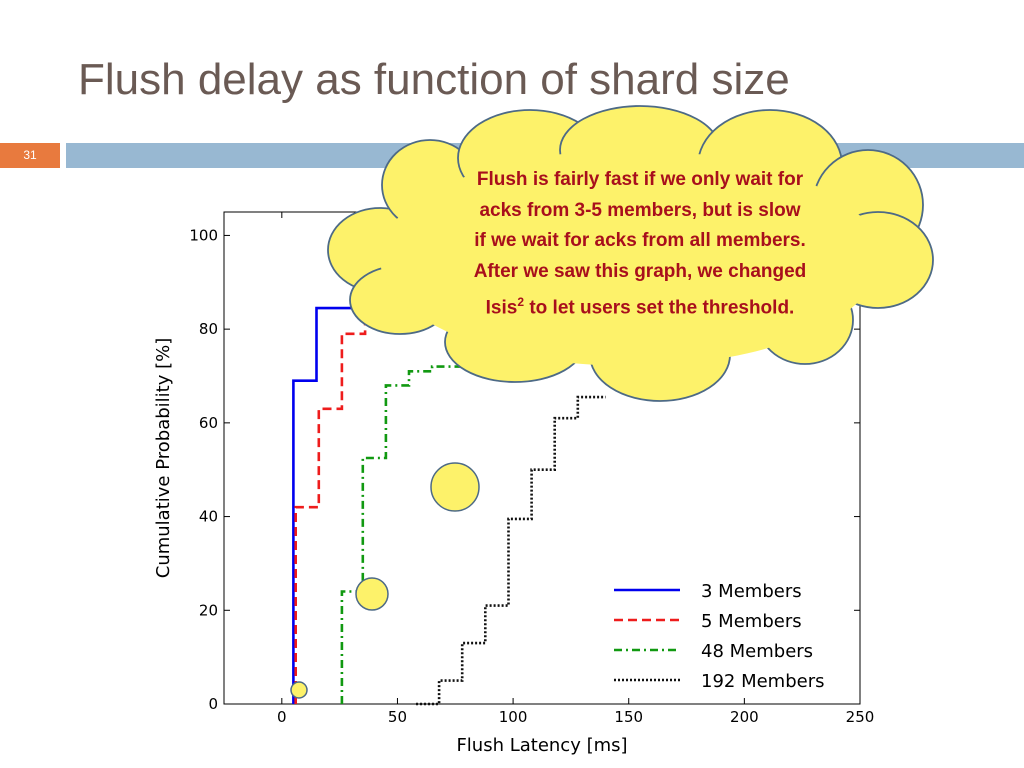 The height and width of the screenshot is (768, 1024). What do you see at coordinates (208, 423) in the screenshot?
I see `y-tick-label: 60` at bounding box center [208, 423].